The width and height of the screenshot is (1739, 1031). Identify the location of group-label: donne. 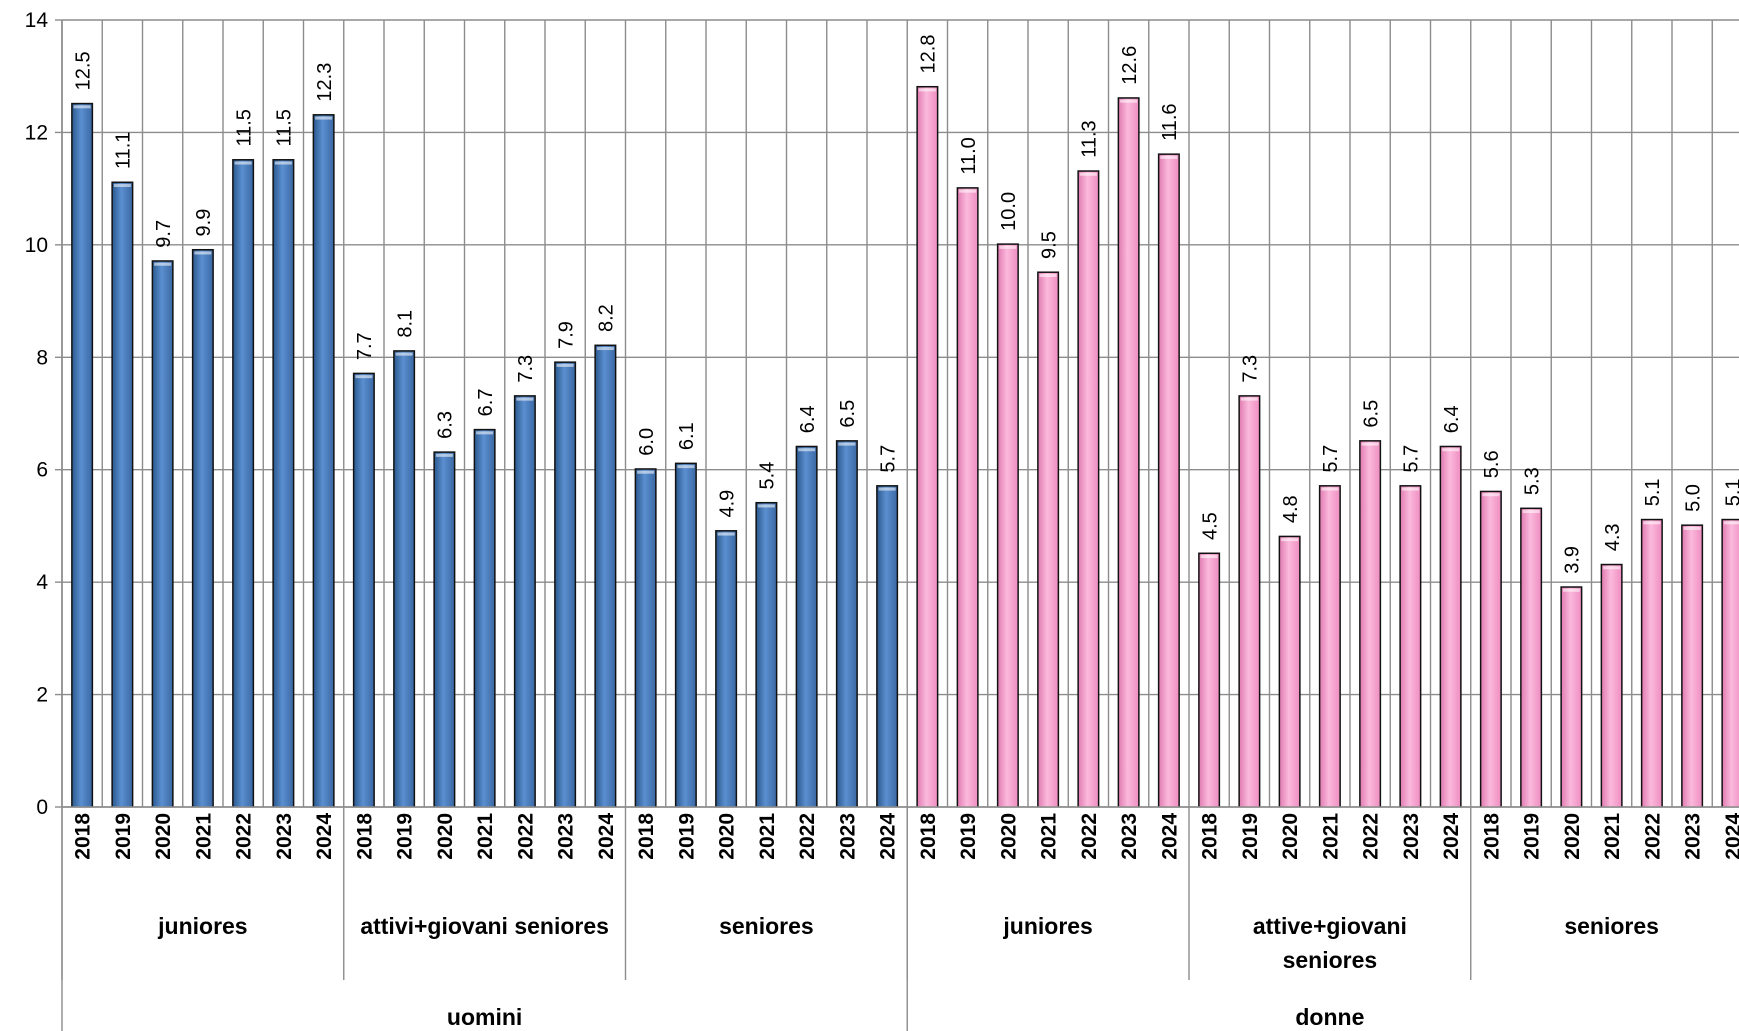
(1329, 1017).